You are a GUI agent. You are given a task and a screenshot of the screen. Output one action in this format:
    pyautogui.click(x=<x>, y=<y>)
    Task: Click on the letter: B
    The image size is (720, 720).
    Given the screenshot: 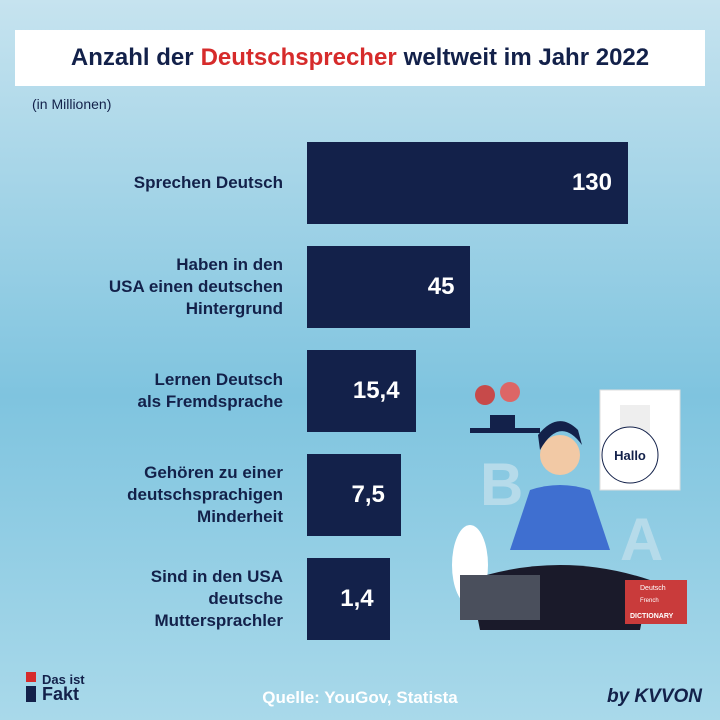 What is the action you would take?
    pyautogui.click(x=501, y=484)
    